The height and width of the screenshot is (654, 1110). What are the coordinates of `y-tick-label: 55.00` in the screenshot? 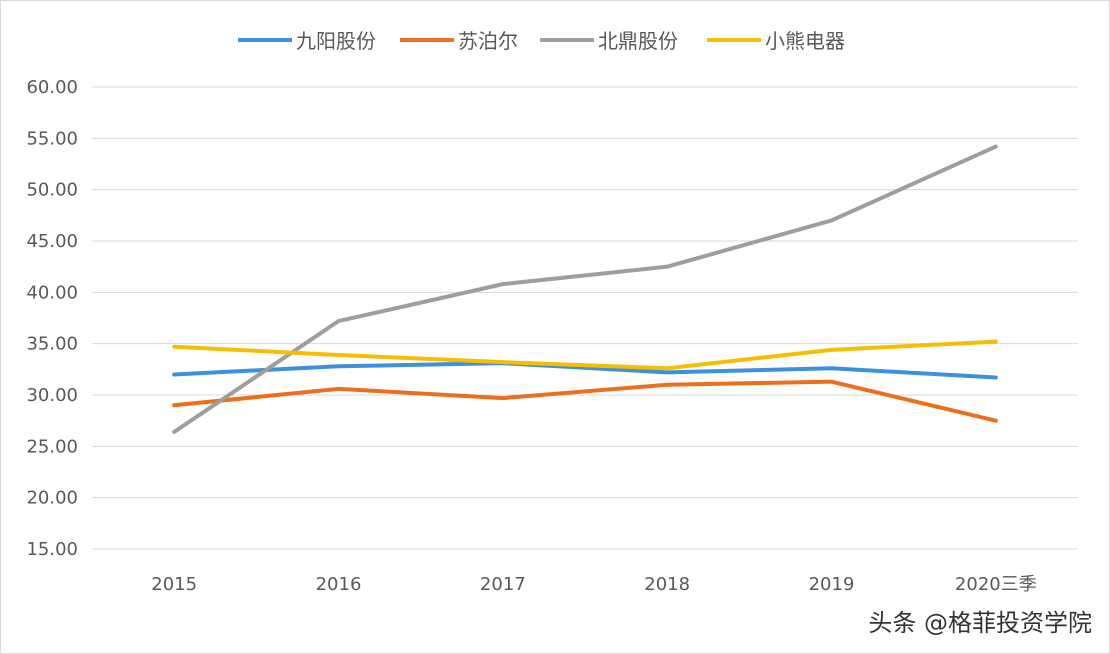 It's located at (52, 138).